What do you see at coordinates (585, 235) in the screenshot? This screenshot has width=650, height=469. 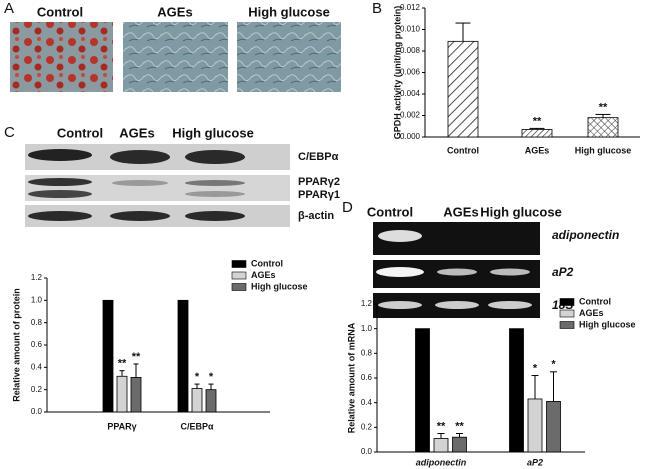 I see `band-label: adiponectin` at bounding box center [585, 235].